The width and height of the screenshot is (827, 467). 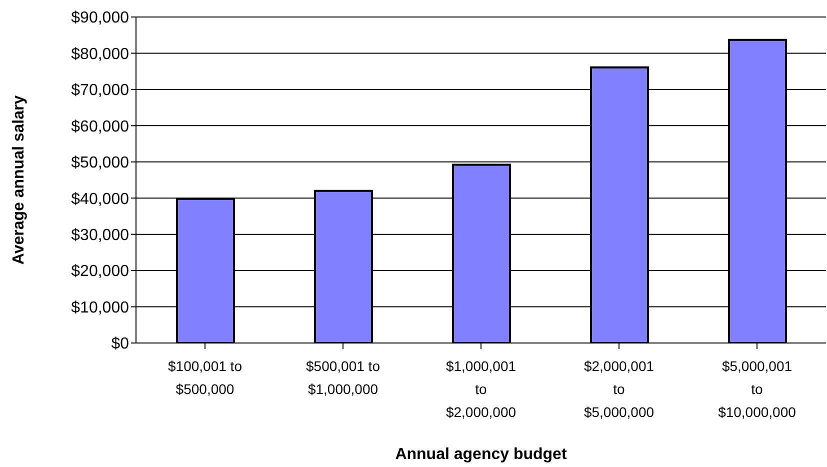 What do you see at coordinates (481, 454) in the screenshot?
I see `x-axis-title: Annual agency budget` at bounding box center [481, 454].